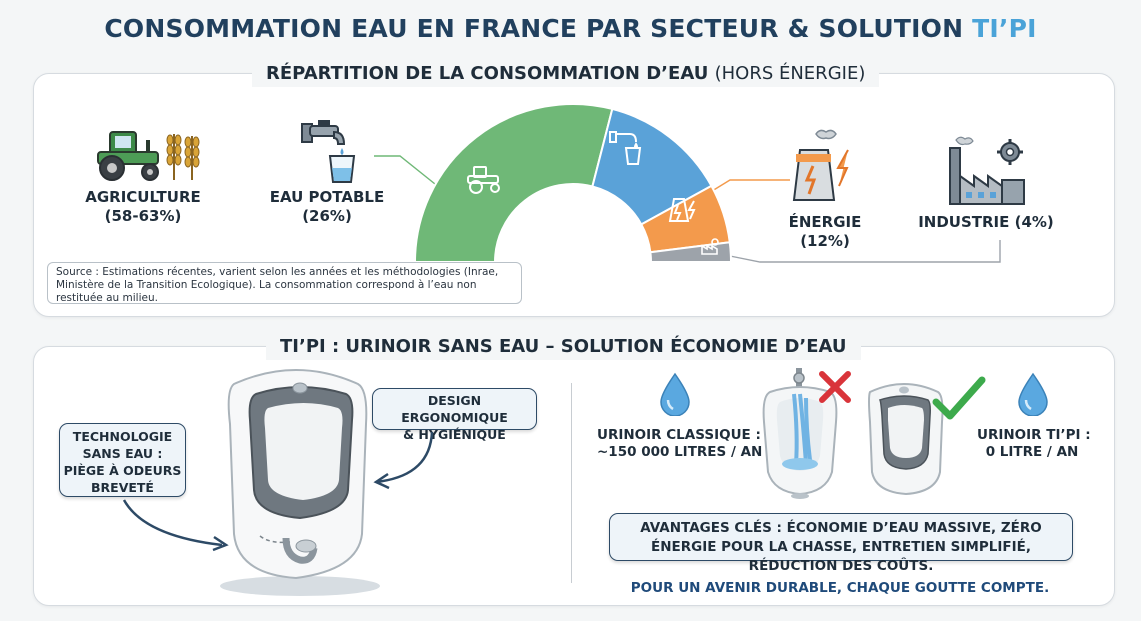 This screenshot has height=621, width=1141. I want to click on repartition-heading-light: (HORS ÉNERGIE), so click(790, 73).